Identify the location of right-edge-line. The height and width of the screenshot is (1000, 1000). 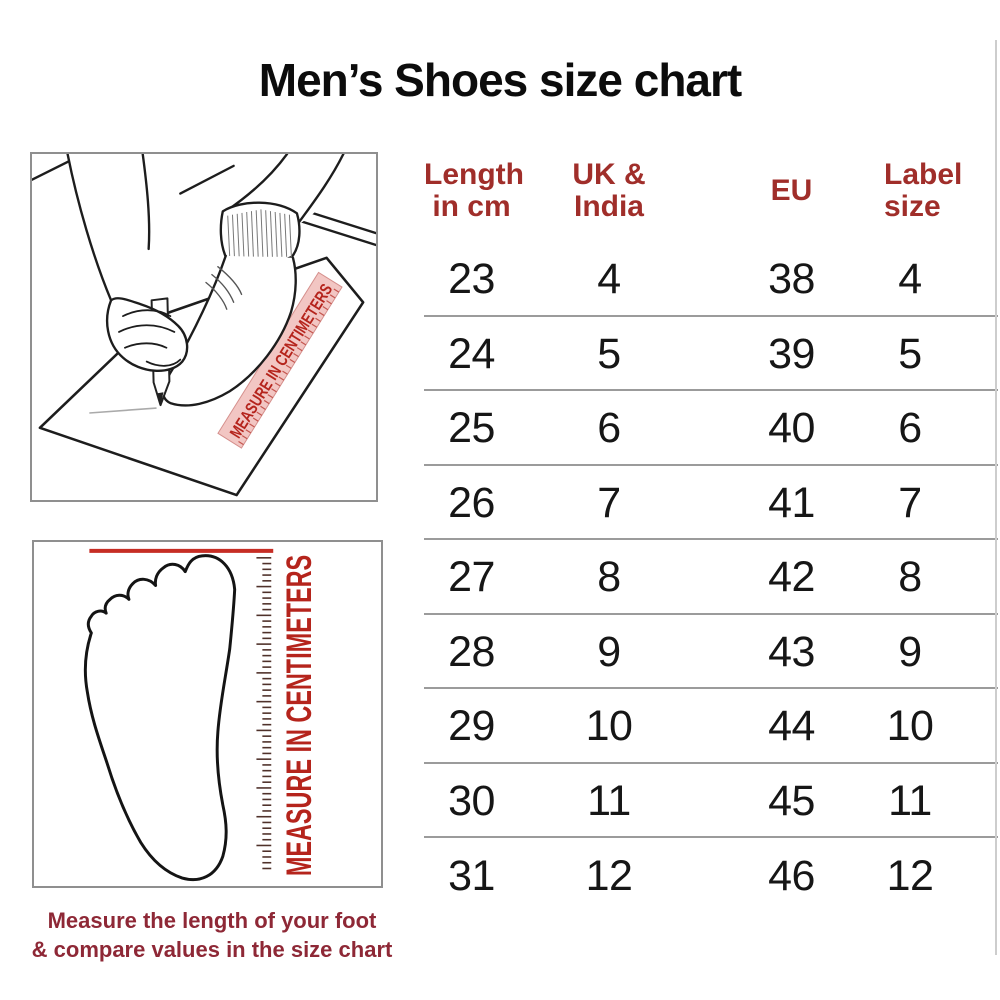
(996, 497).